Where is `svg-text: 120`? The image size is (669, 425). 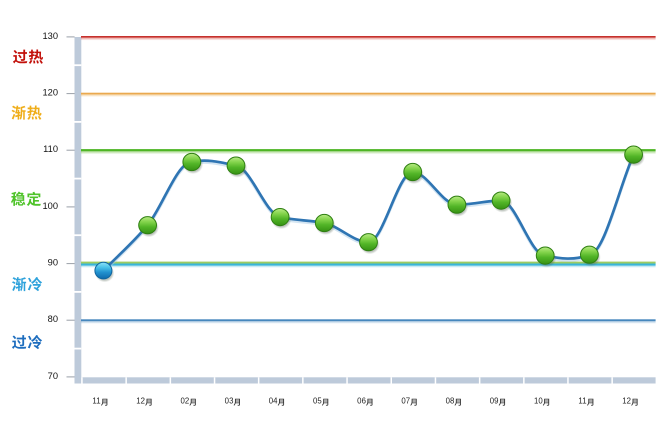 svg-text: 120 is located at coordinates (50, 93).